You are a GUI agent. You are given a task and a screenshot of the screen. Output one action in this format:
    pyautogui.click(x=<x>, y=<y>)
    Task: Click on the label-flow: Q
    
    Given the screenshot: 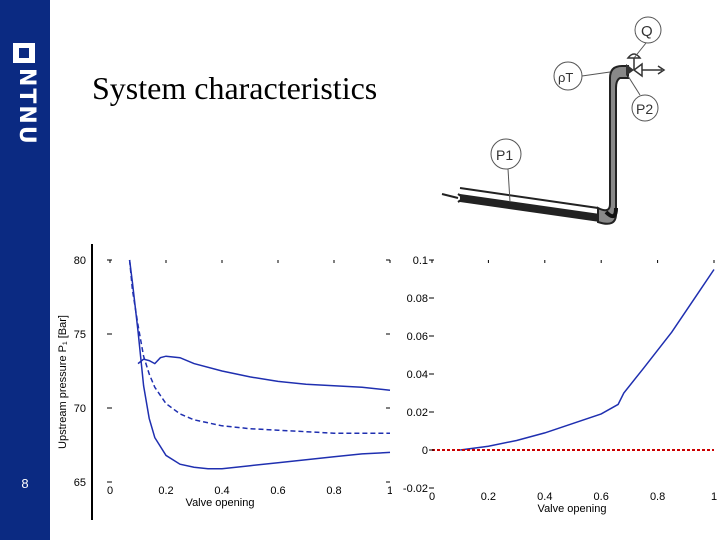 What is the action you would take?
    pyautogui.click(x=647, y=31)
    